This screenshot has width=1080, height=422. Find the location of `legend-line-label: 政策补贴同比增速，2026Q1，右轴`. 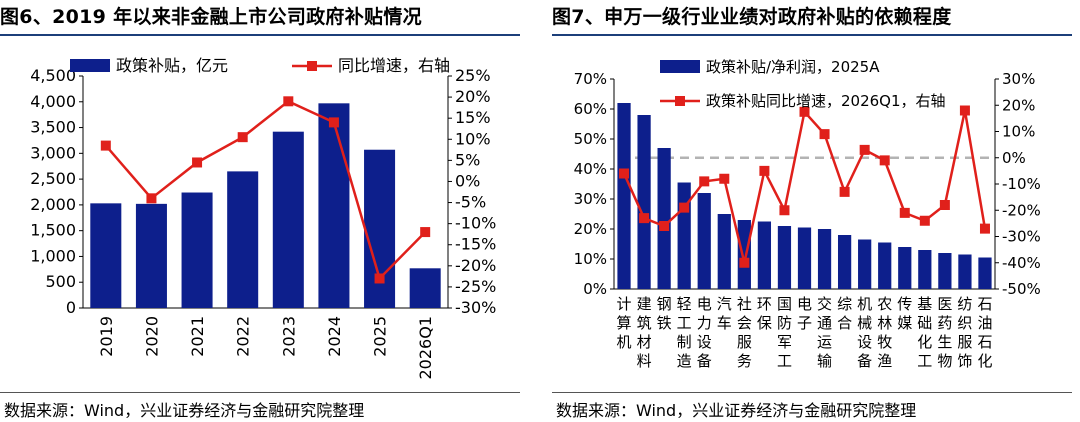

legend-line-label: 政策补贴同比增速，2026Q1，右轴 is located at coordinates (826, 101).